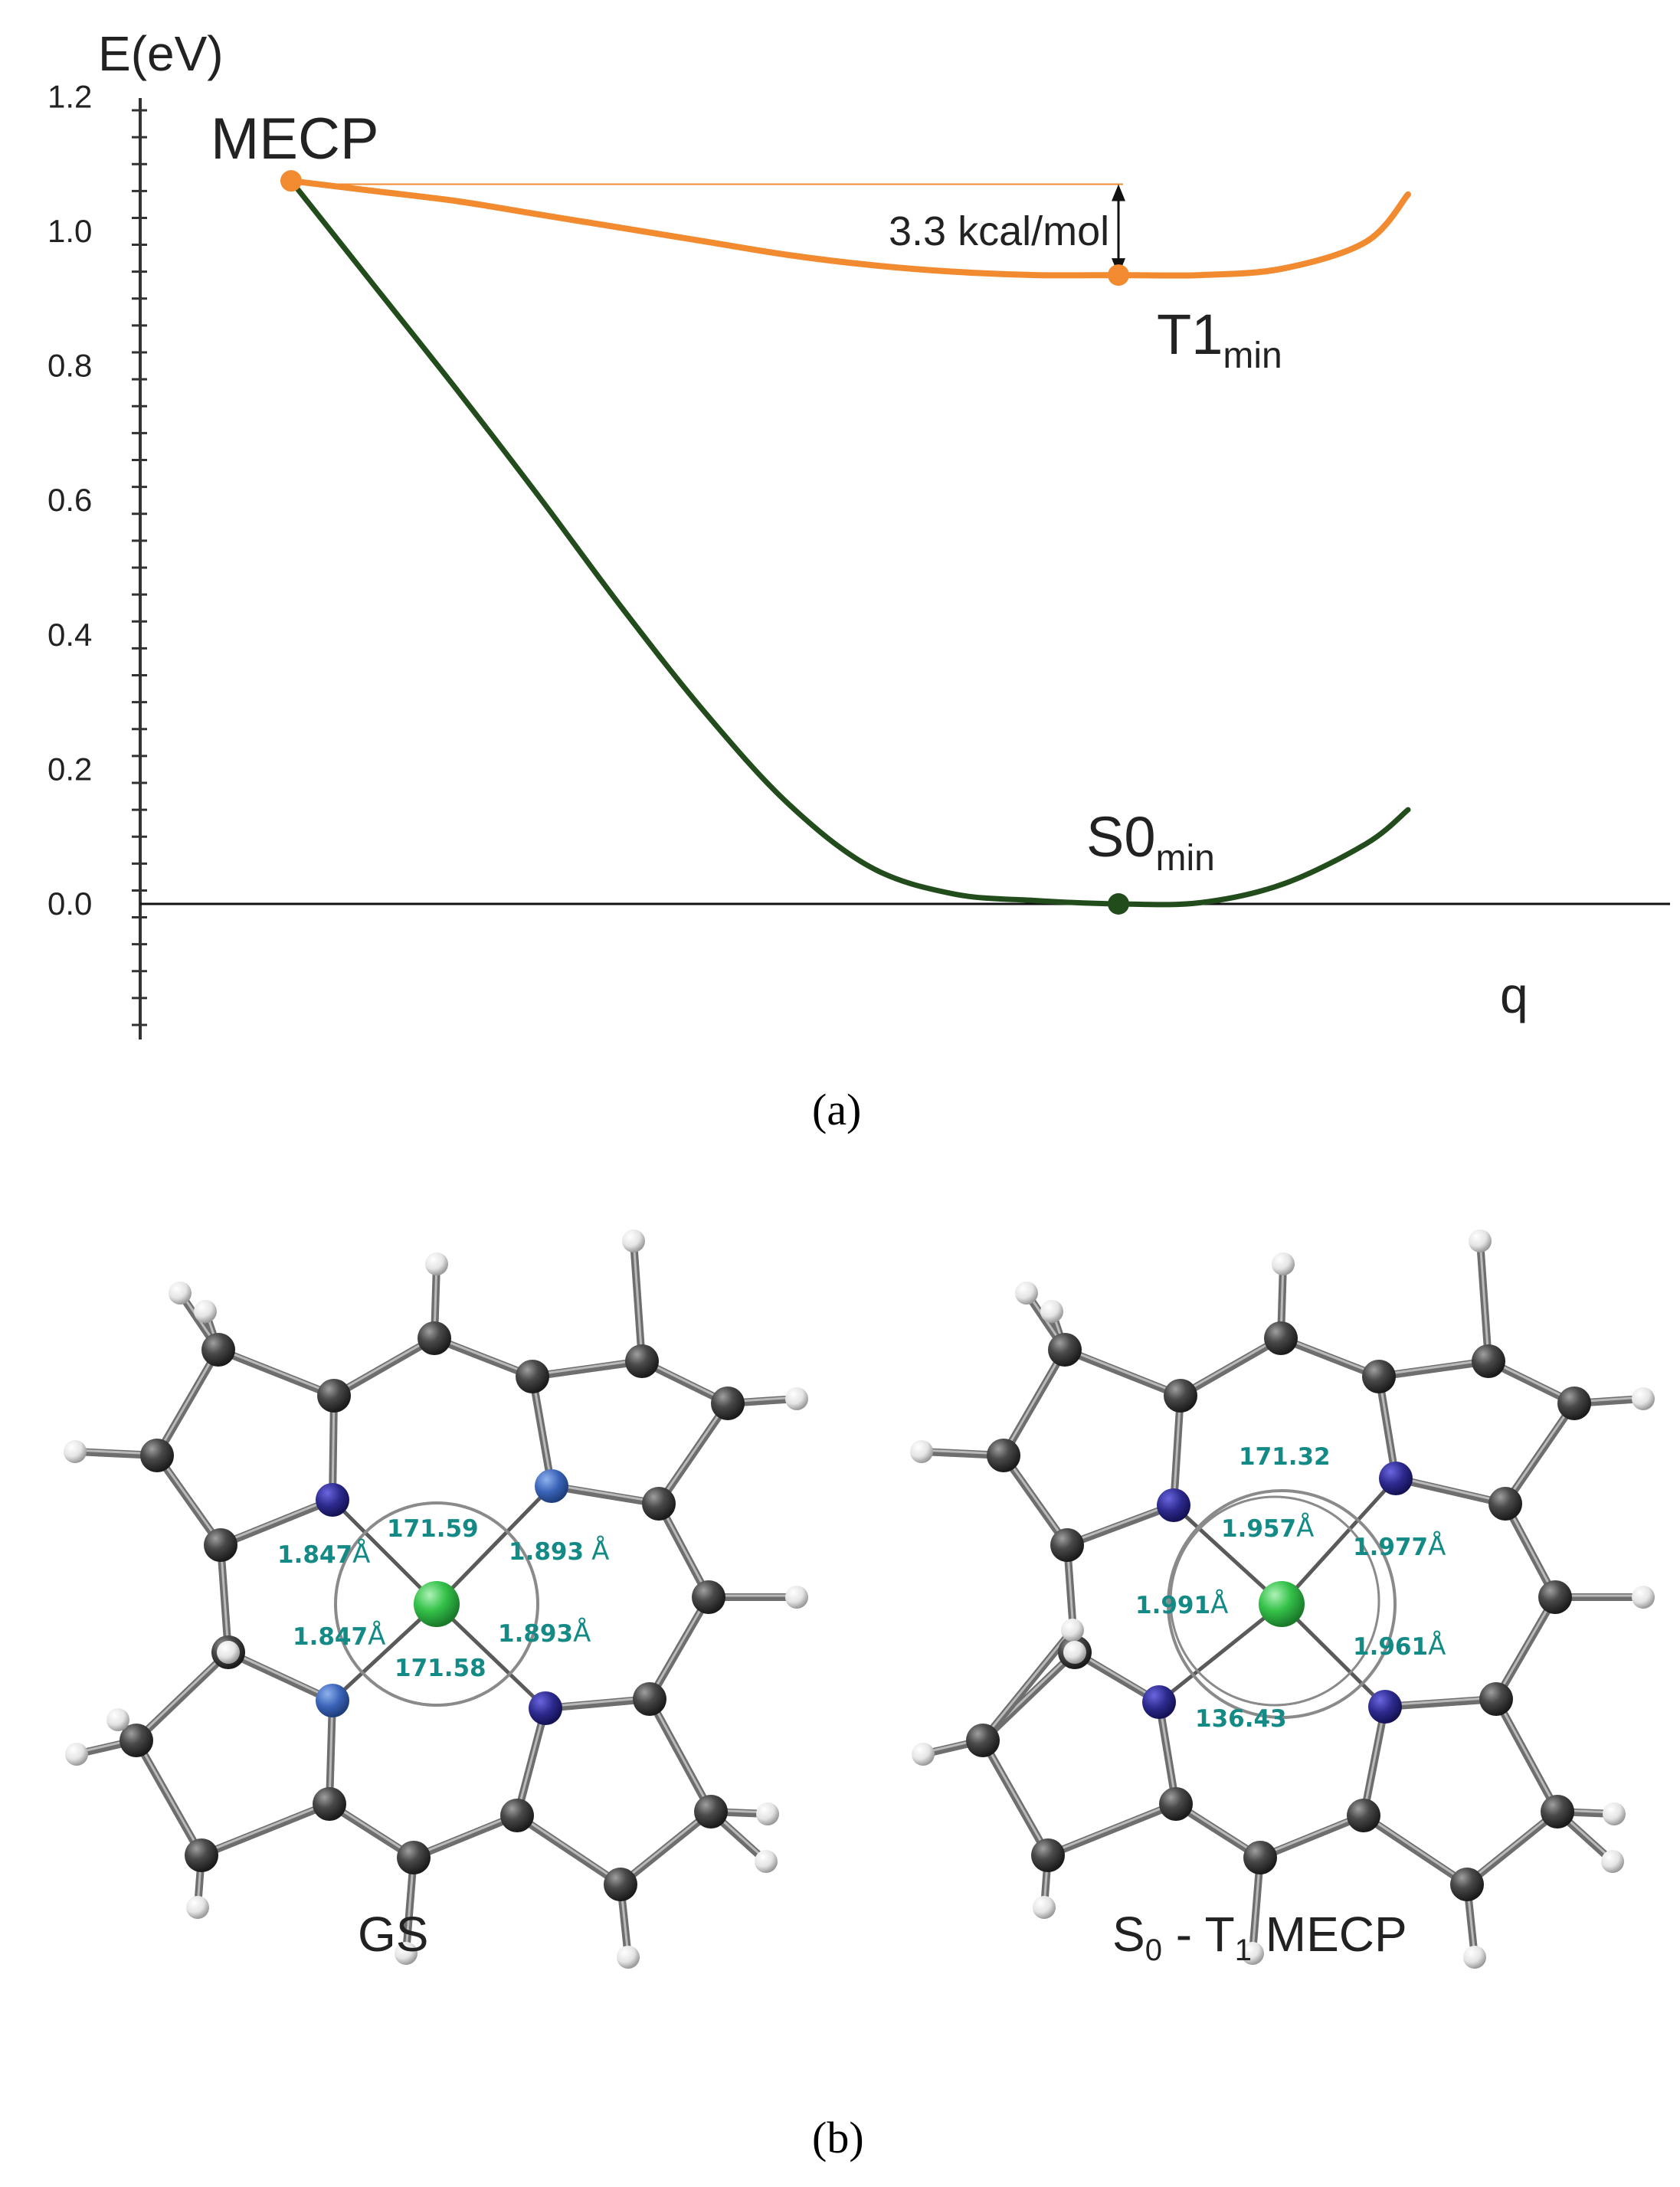 The image size is (1680, 2187). Describe the element at coordinates (1252, 356) in the screenshot. I see `t1-sub: min` at that location.